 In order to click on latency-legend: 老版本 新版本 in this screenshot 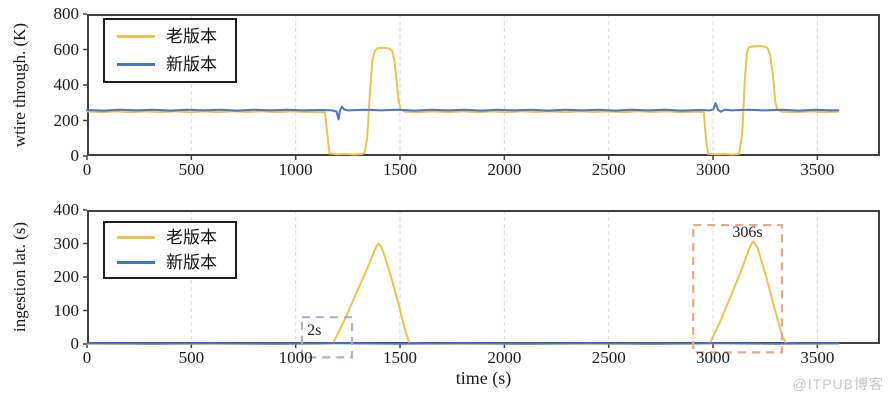, I will do `click(170, 250)`.